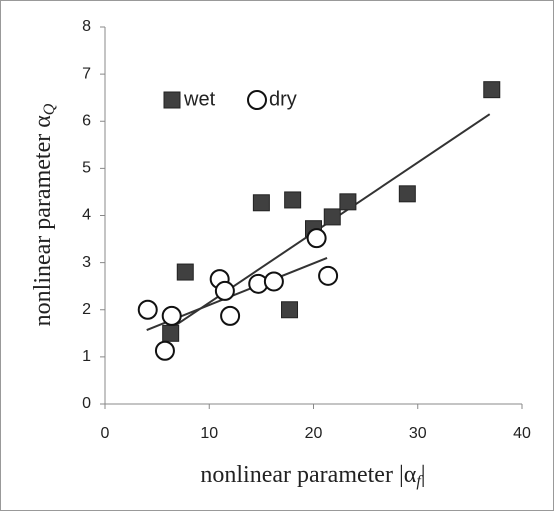  I want to click on x-label-main: nonlinear parameter |α, so click(308, 475).